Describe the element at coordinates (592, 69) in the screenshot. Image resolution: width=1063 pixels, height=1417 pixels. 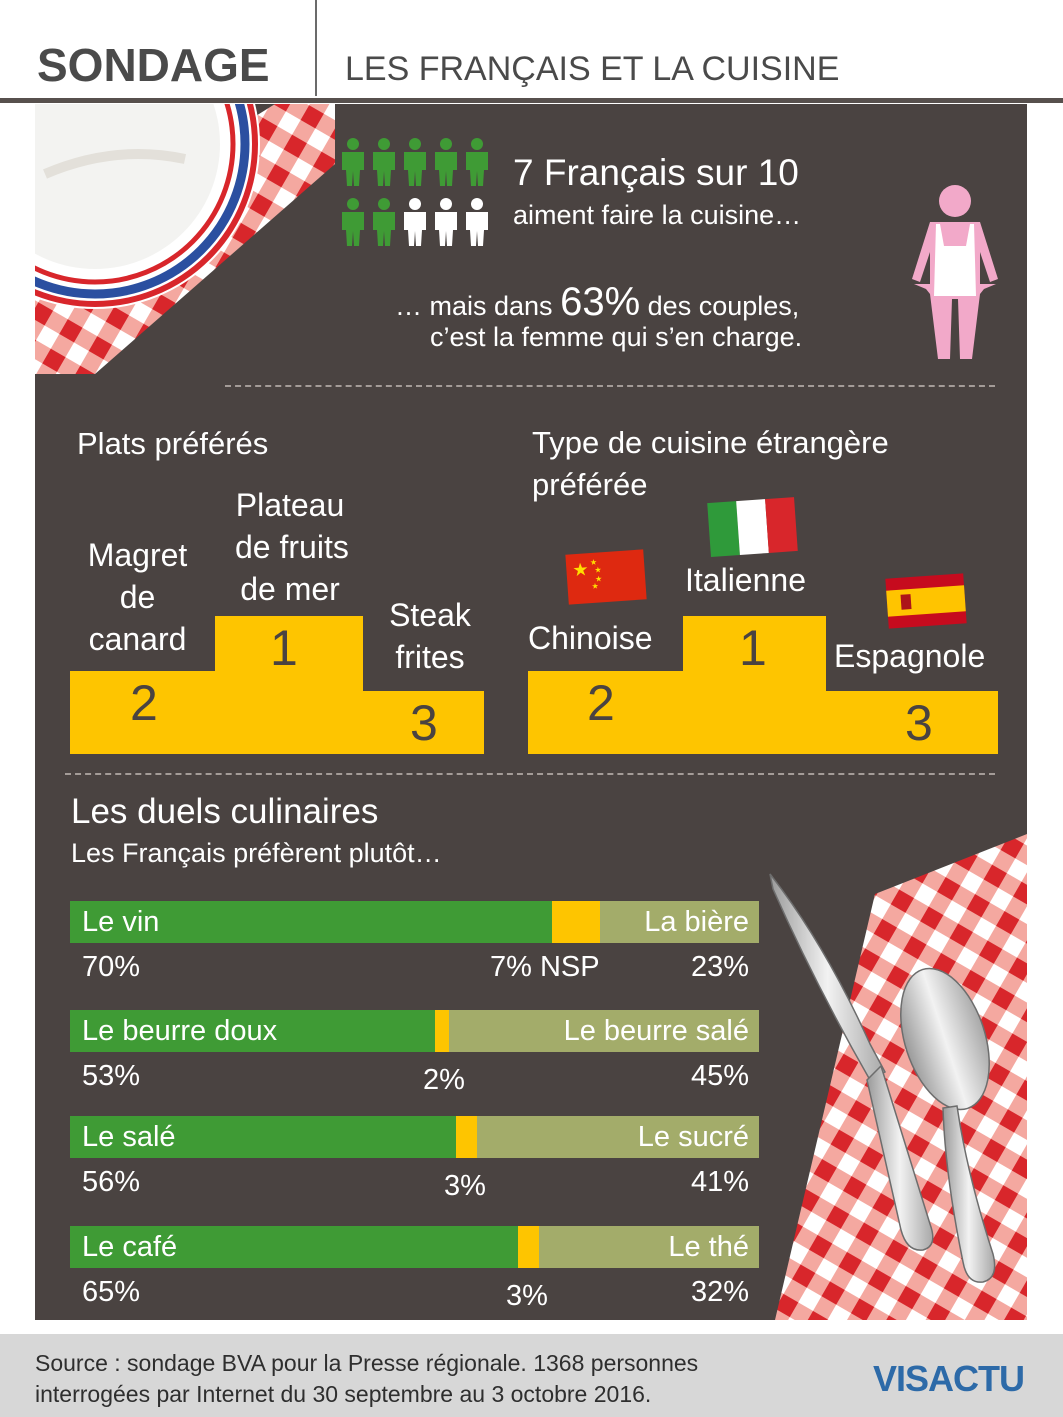
I see `header-title: LES FRANÇAIS ET LA CUISINE` at that location.